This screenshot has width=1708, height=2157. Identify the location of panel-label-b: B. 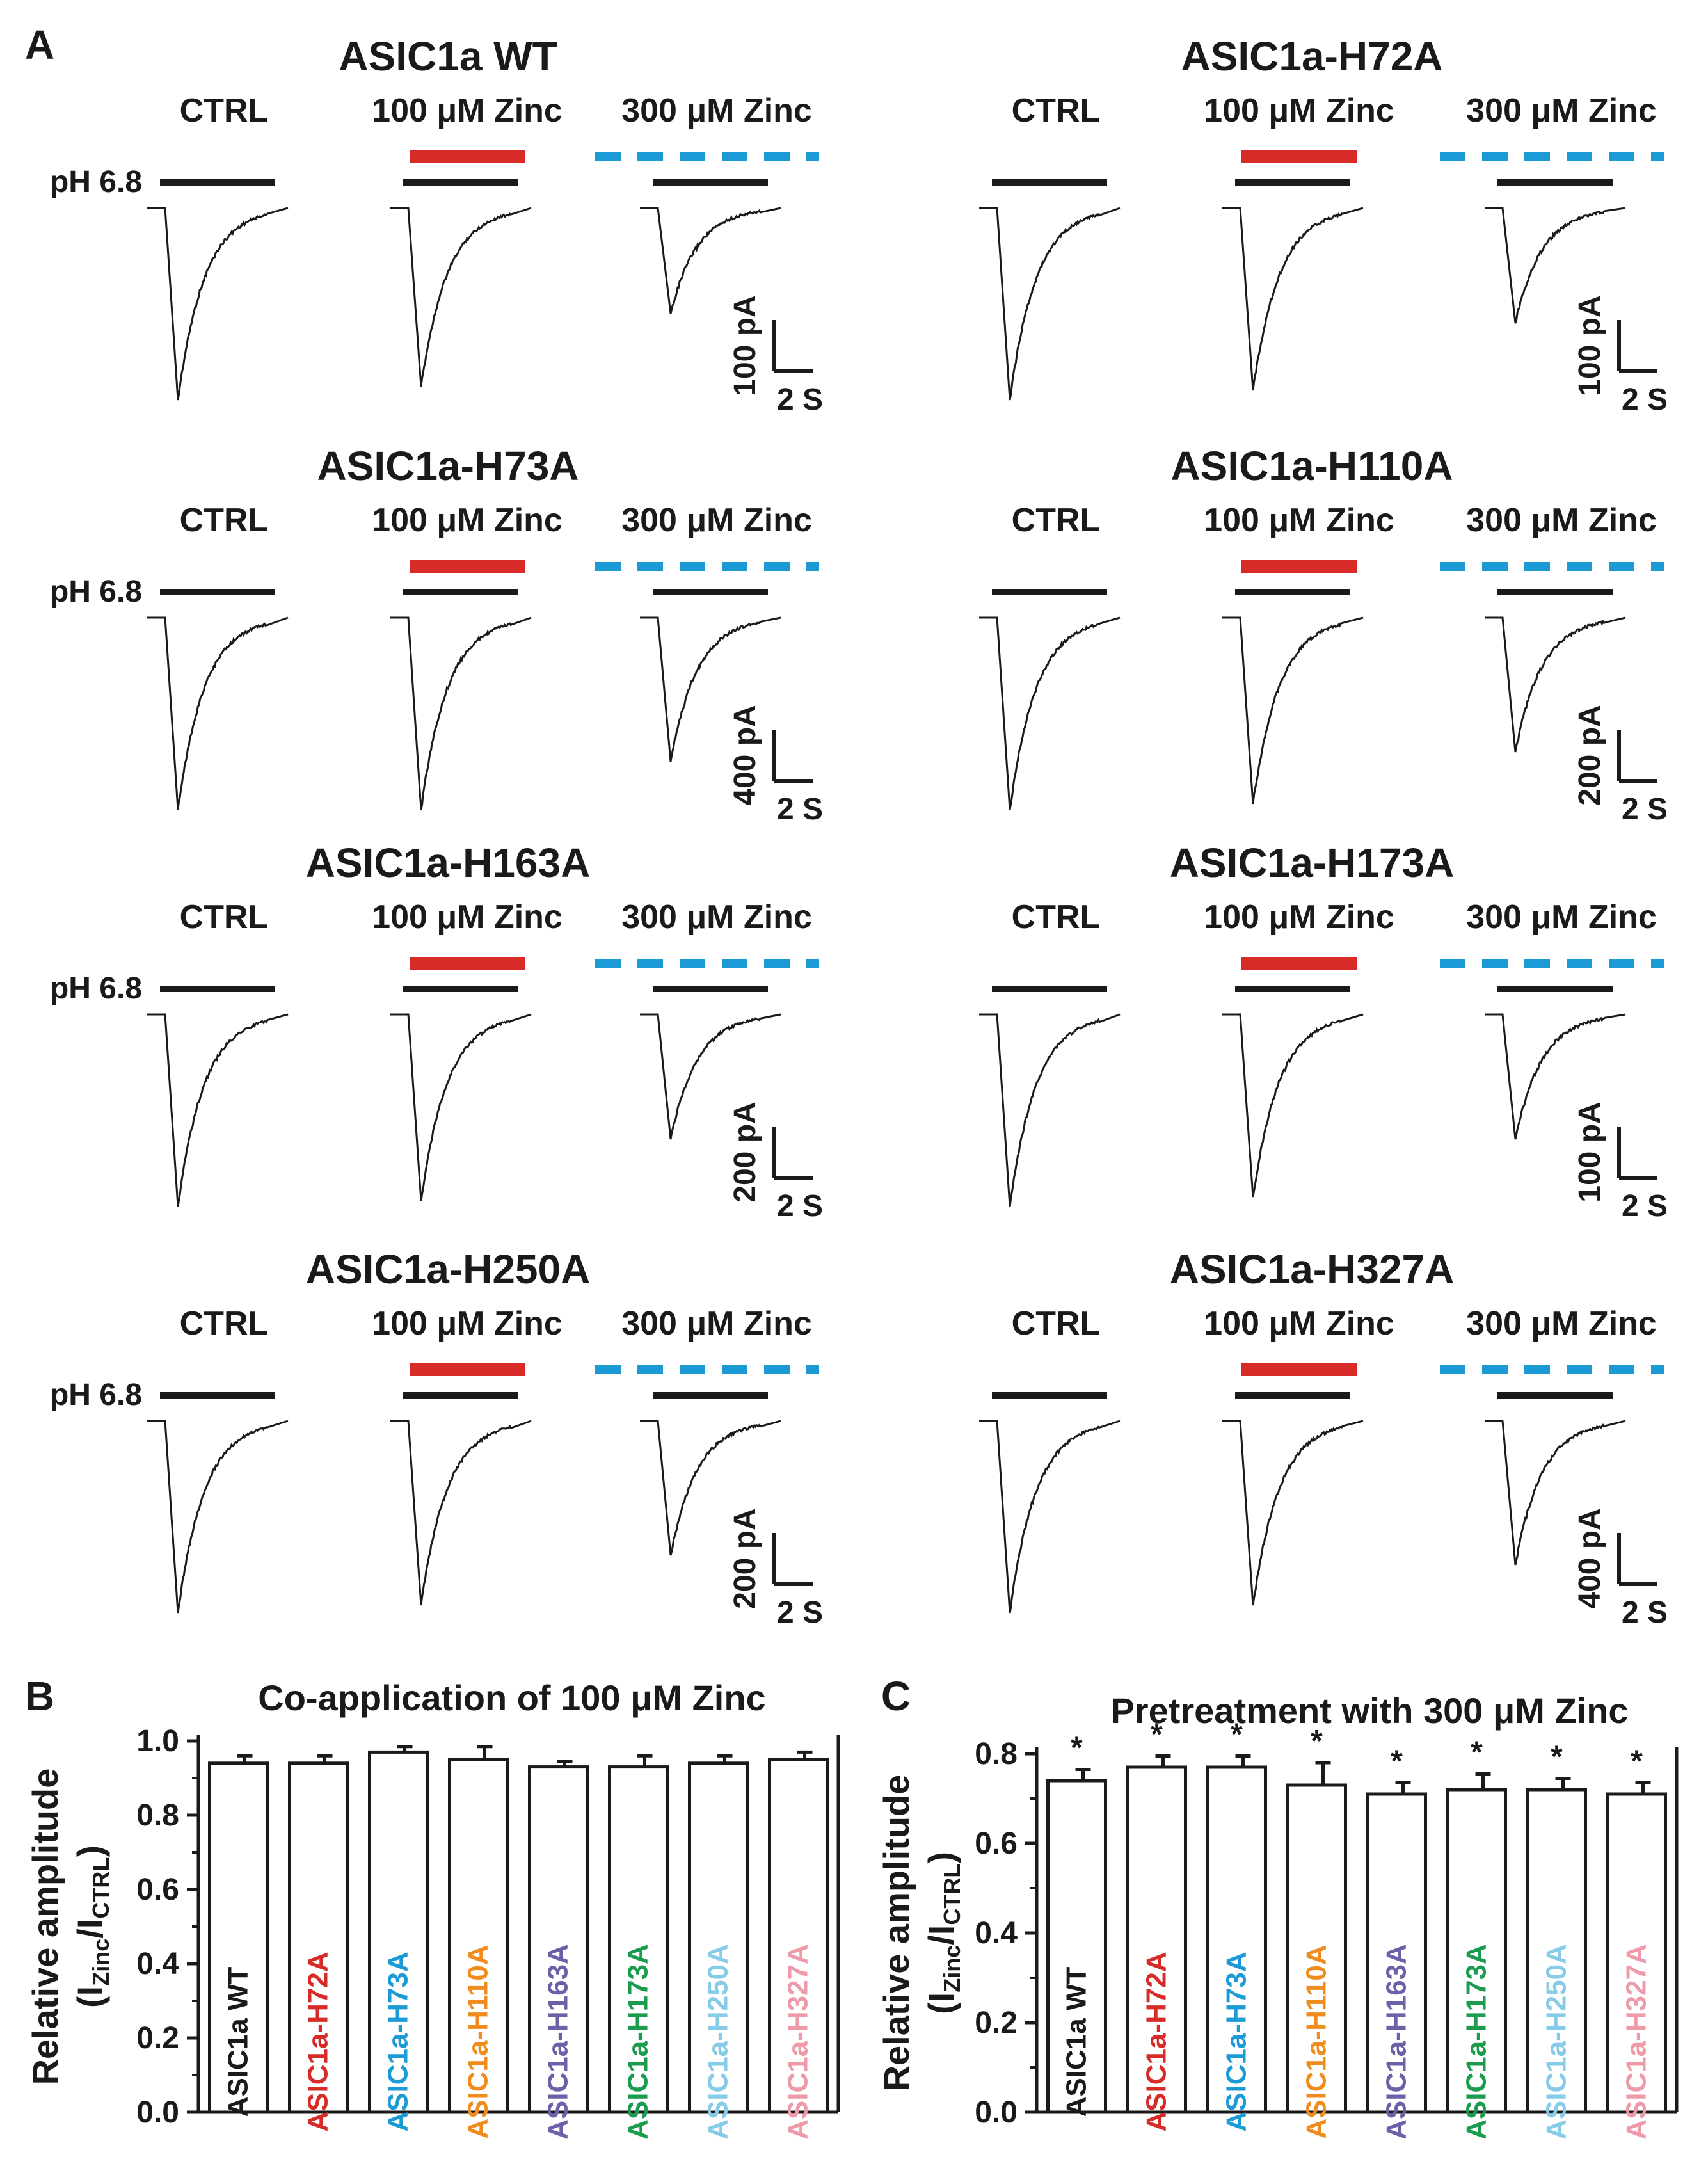
(39, 1696).